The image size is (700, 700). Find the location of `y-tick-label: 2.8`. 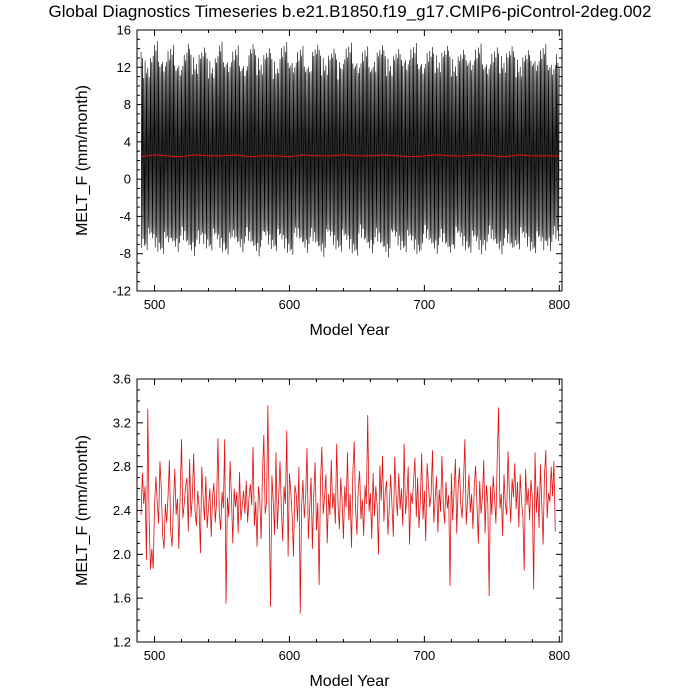

y-tick-label: 2.8 is located at coordinates (122, 466).